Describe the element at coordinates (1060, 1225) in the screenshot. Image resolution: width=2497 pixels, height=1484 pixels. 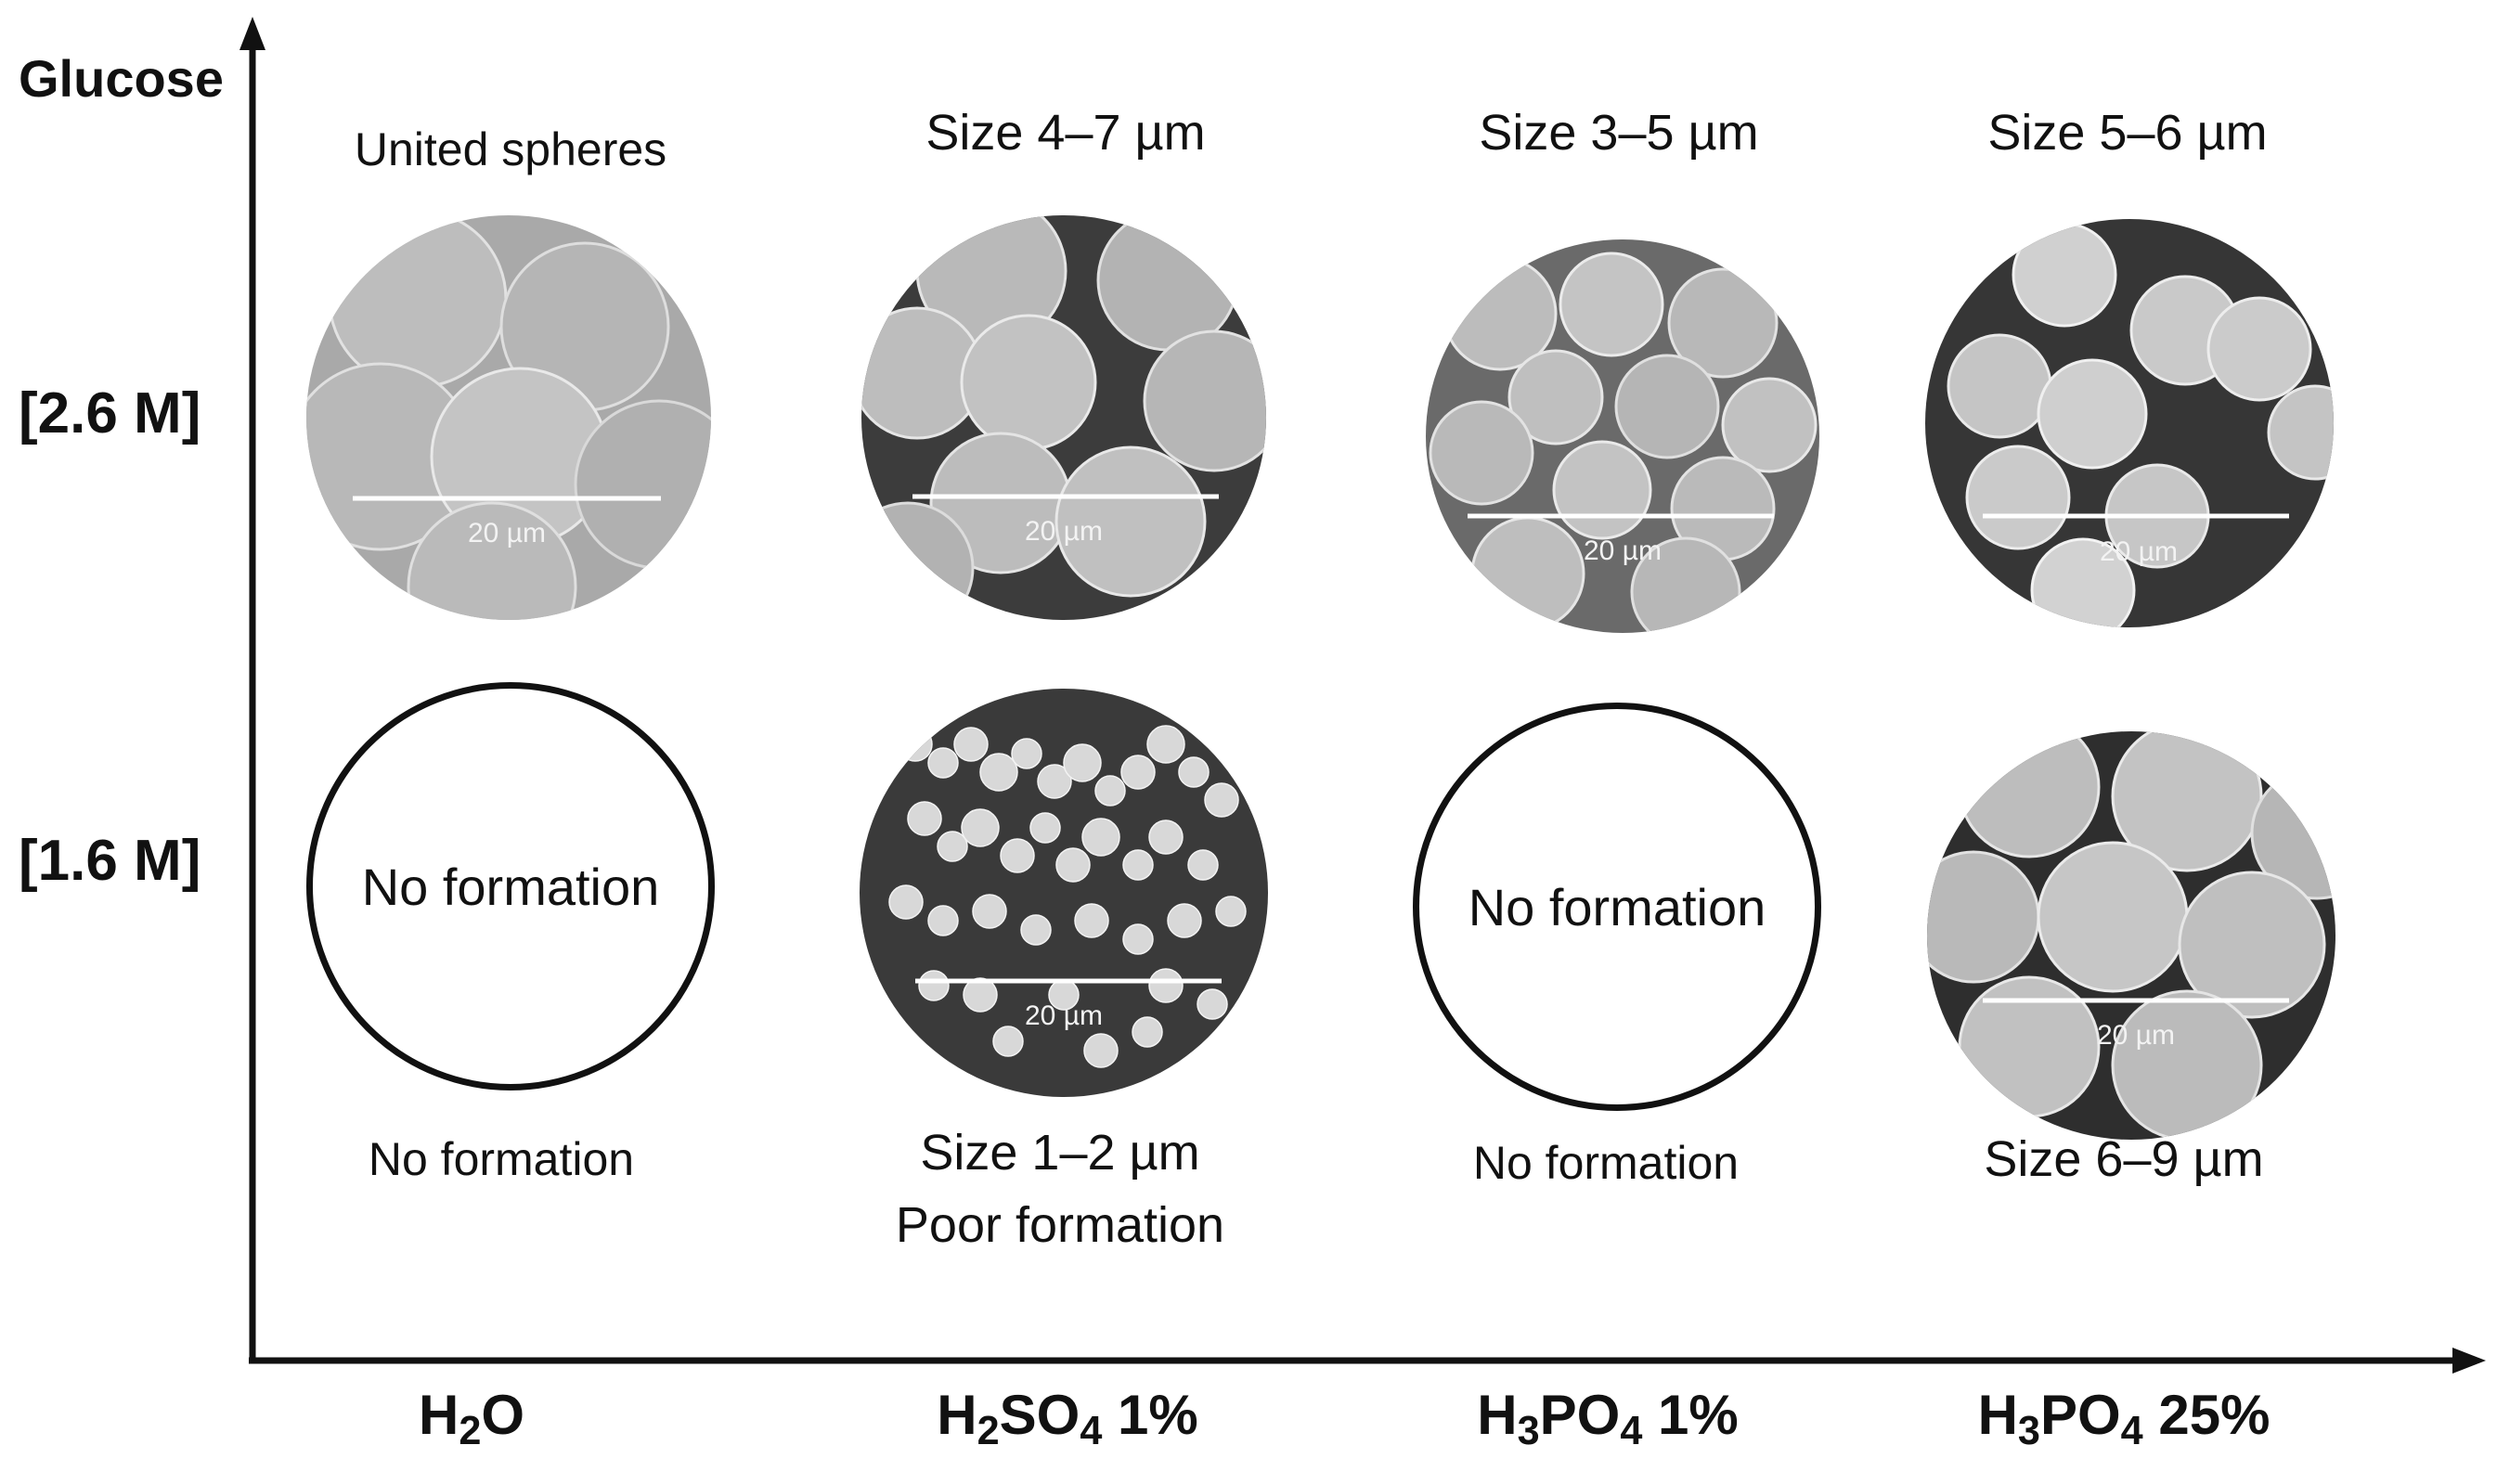
I see `caption-h2so4-1-6m-quality: Poor formation` at that location.